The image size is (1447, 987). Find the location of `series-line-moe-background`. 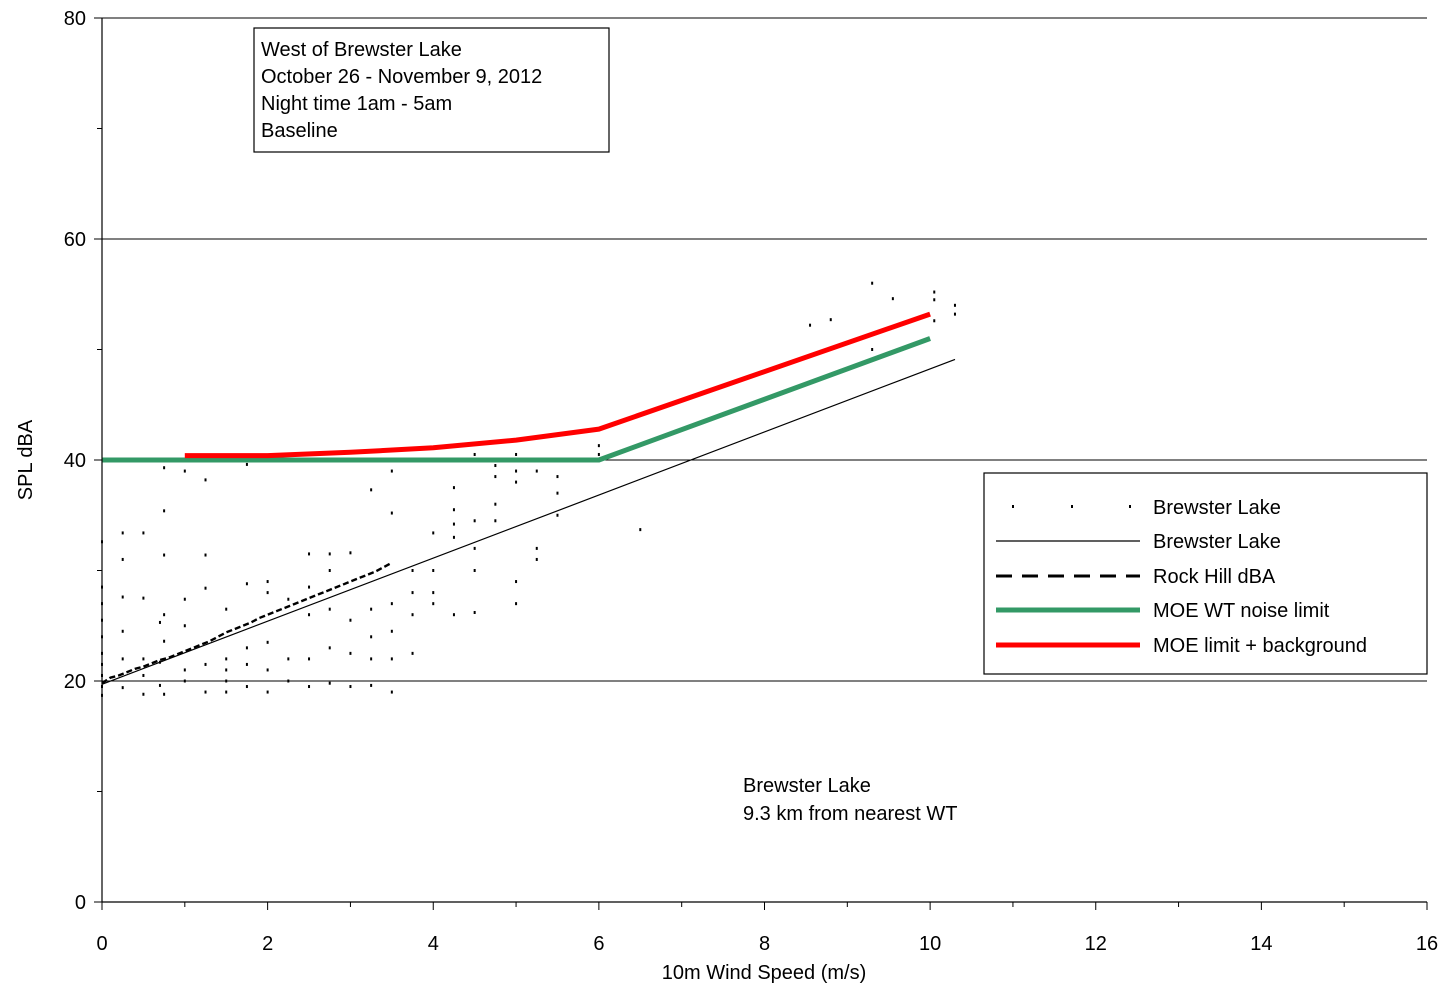

series-line-moe-background is located at coordinates (557, 385).